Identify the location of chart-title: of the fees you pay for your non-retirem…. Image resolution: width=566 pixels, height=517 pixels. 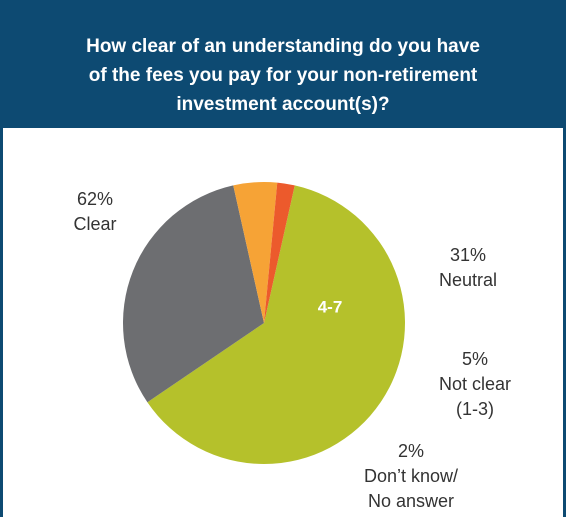
(283, 75).